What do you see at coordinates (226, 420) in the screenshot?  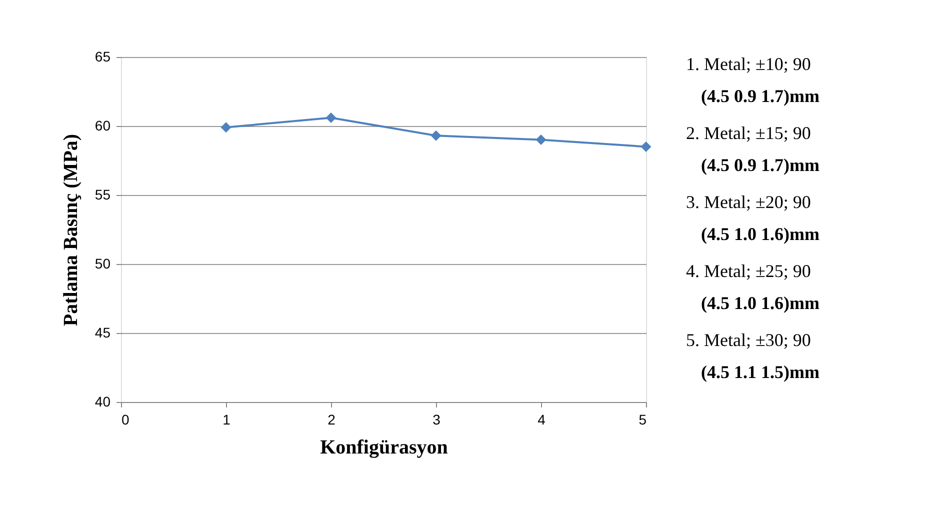 I see `x-tick-label: 1` at bounding box center [226, 420].